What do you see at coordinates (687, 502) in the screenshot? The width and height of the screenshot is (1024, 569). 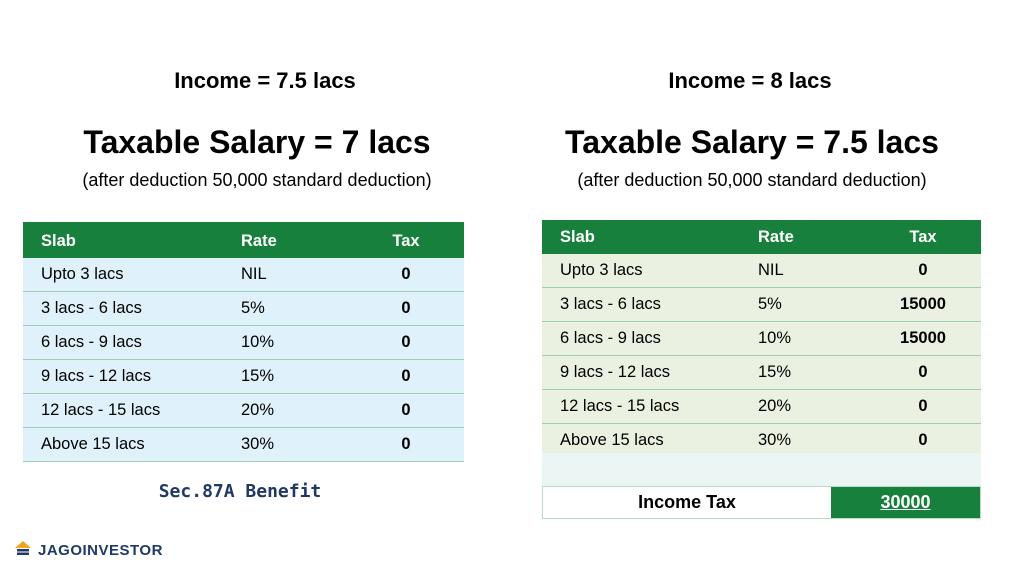 I see `income-tax-label: Income Tax` at bounding box center [687, 502].